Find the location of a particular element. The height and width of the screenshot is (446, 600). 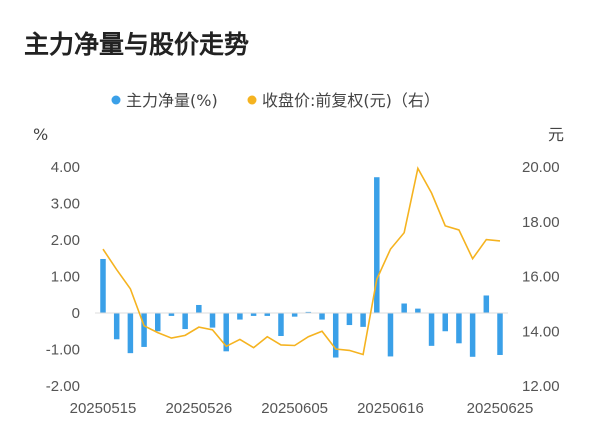

right-tick-label: 18.00 is located at coordinates (541, 222).